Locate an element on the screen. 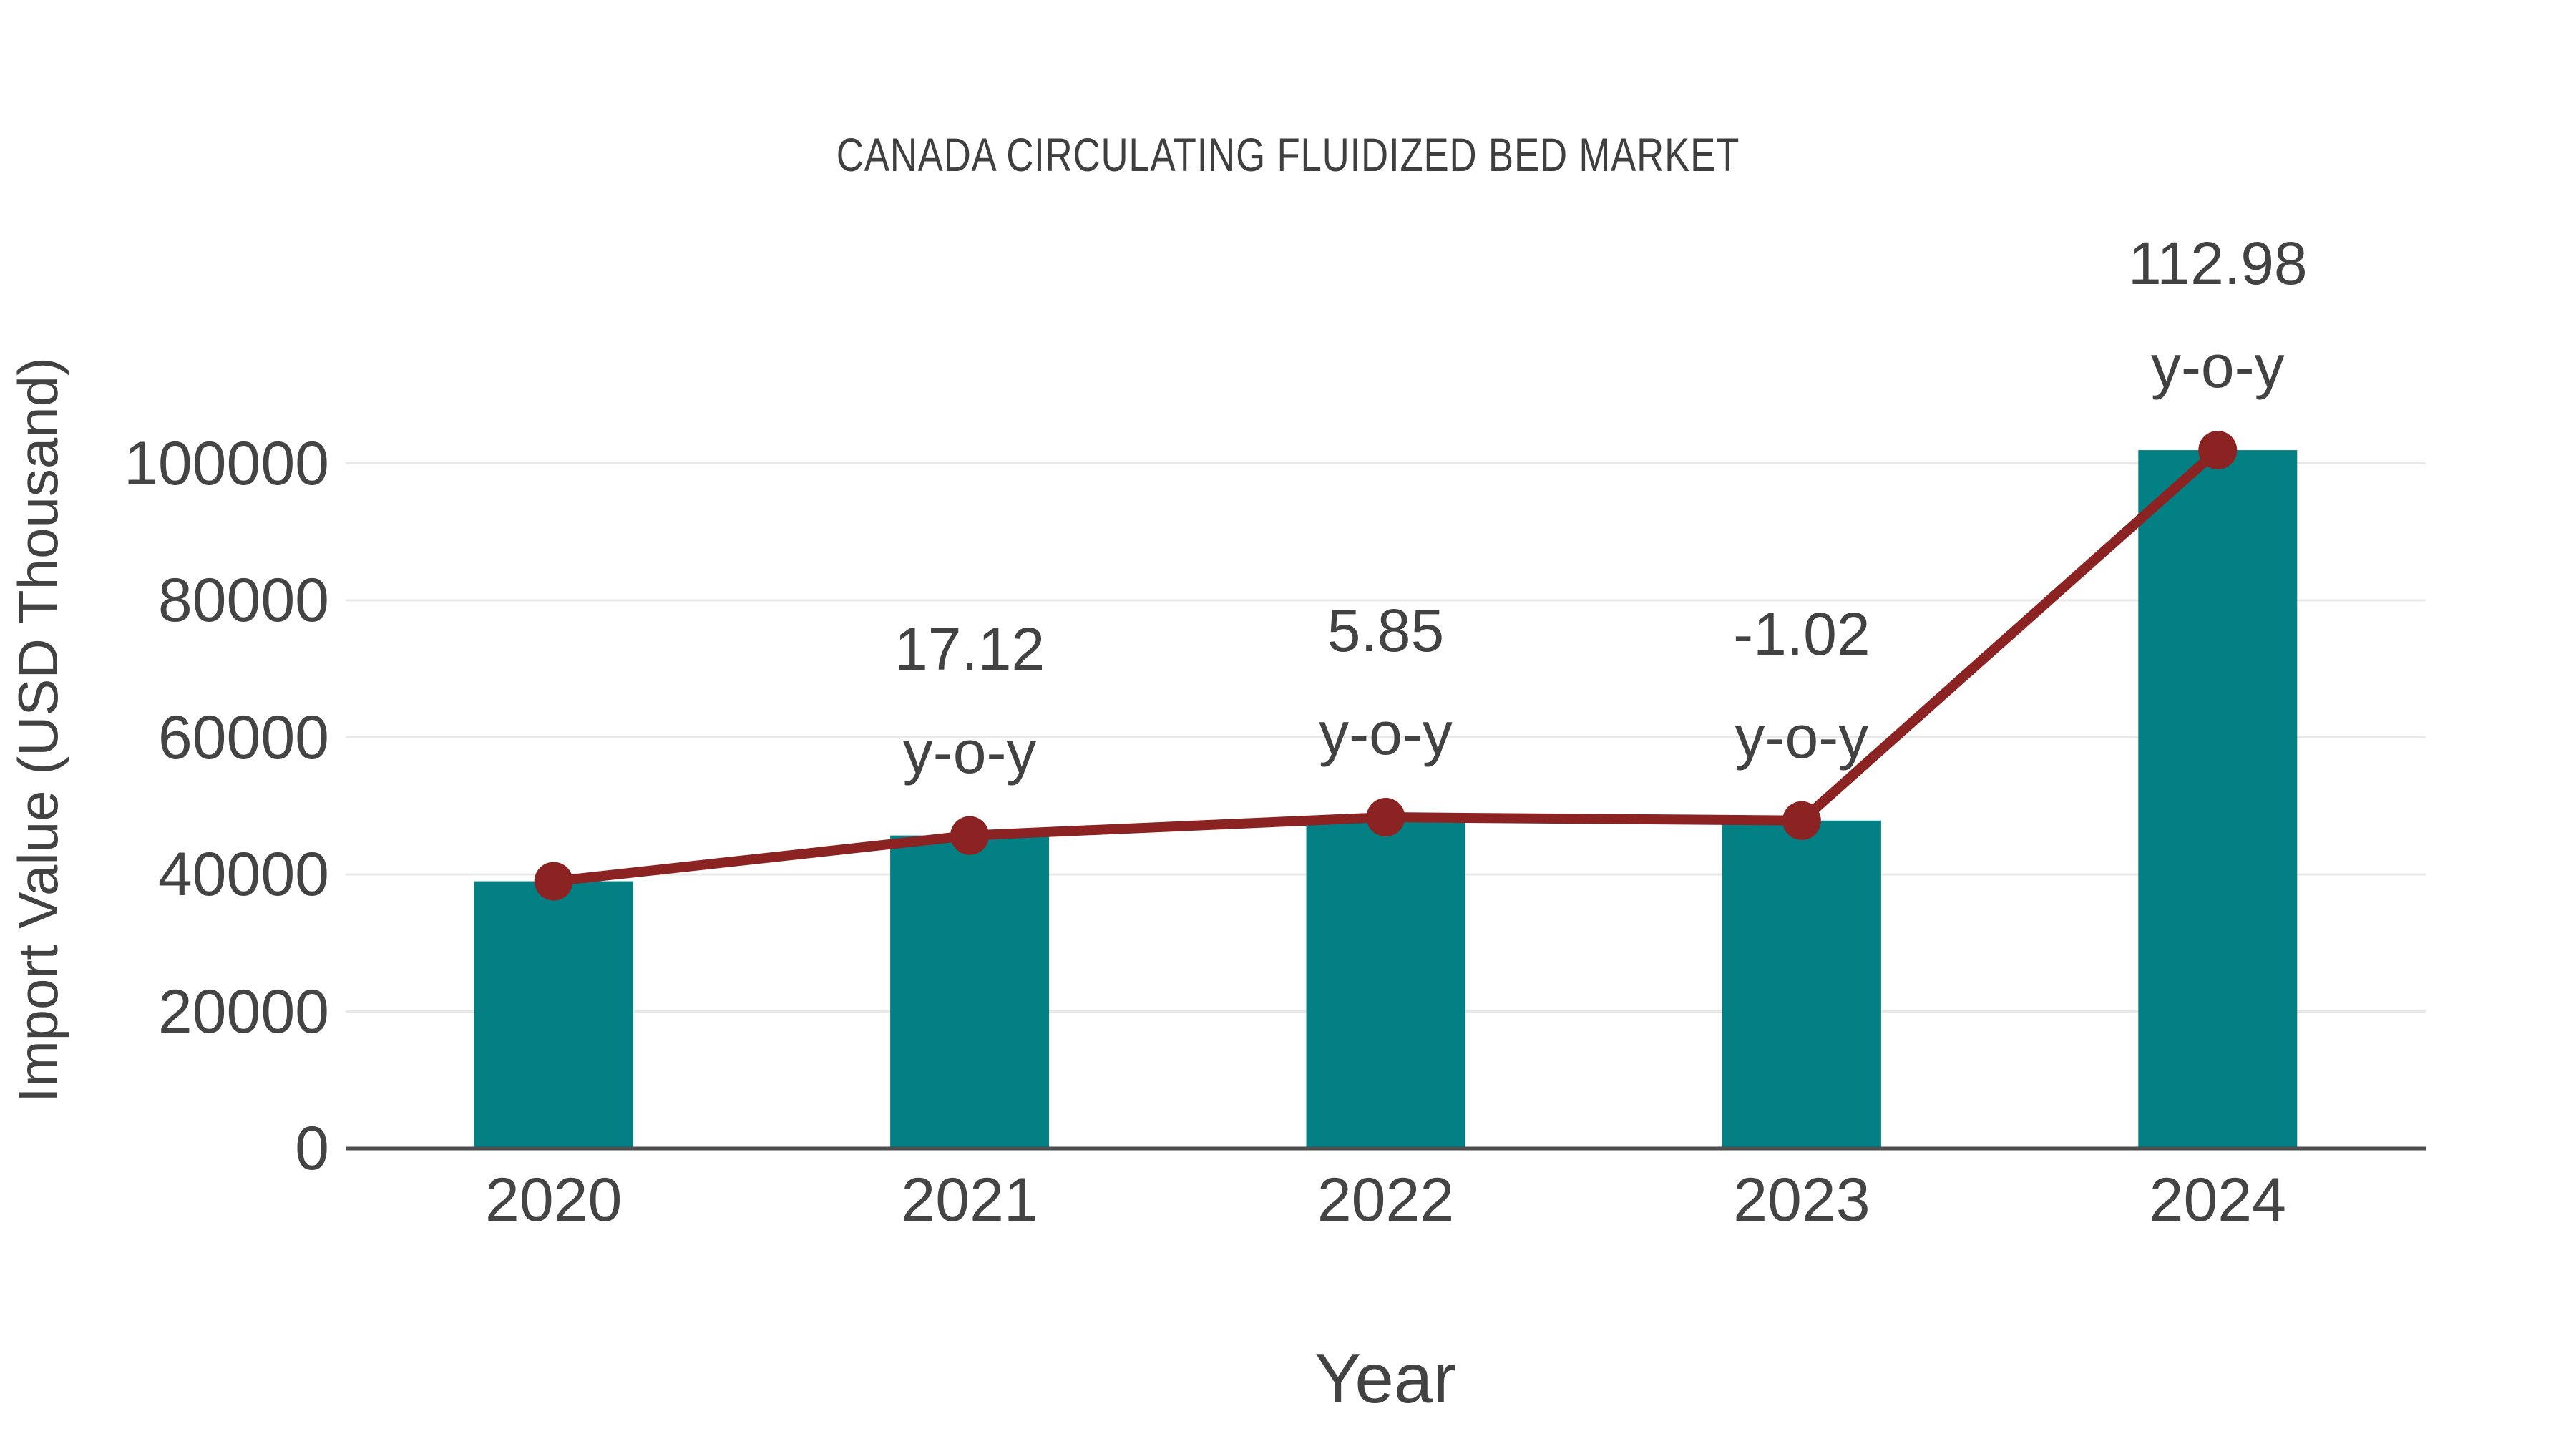 This screenshot has width=2576, height=1449. annotation-2021: 17.12 y-o-y is located at coordinates (970, 700).